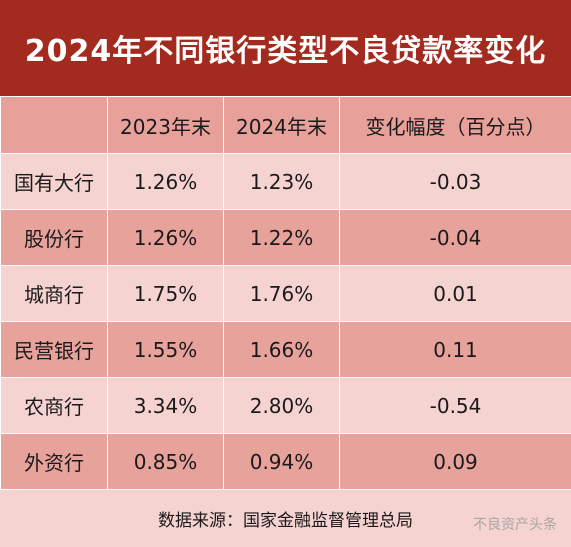  I want to click on column-header-change: 变化幅度（百分点）, so click(455, 125).